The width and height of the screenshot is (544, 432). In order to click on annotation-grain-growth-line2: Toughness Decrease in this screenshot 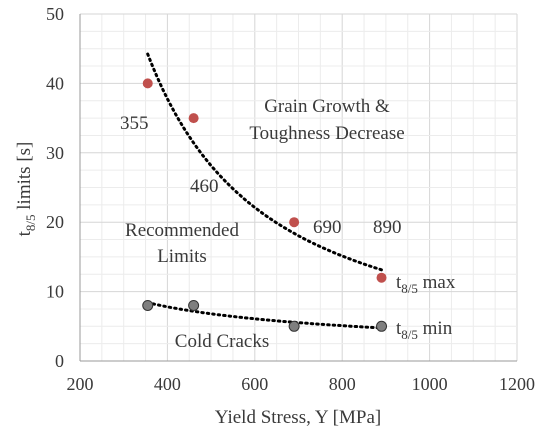, I will do `click(326, 133)`.